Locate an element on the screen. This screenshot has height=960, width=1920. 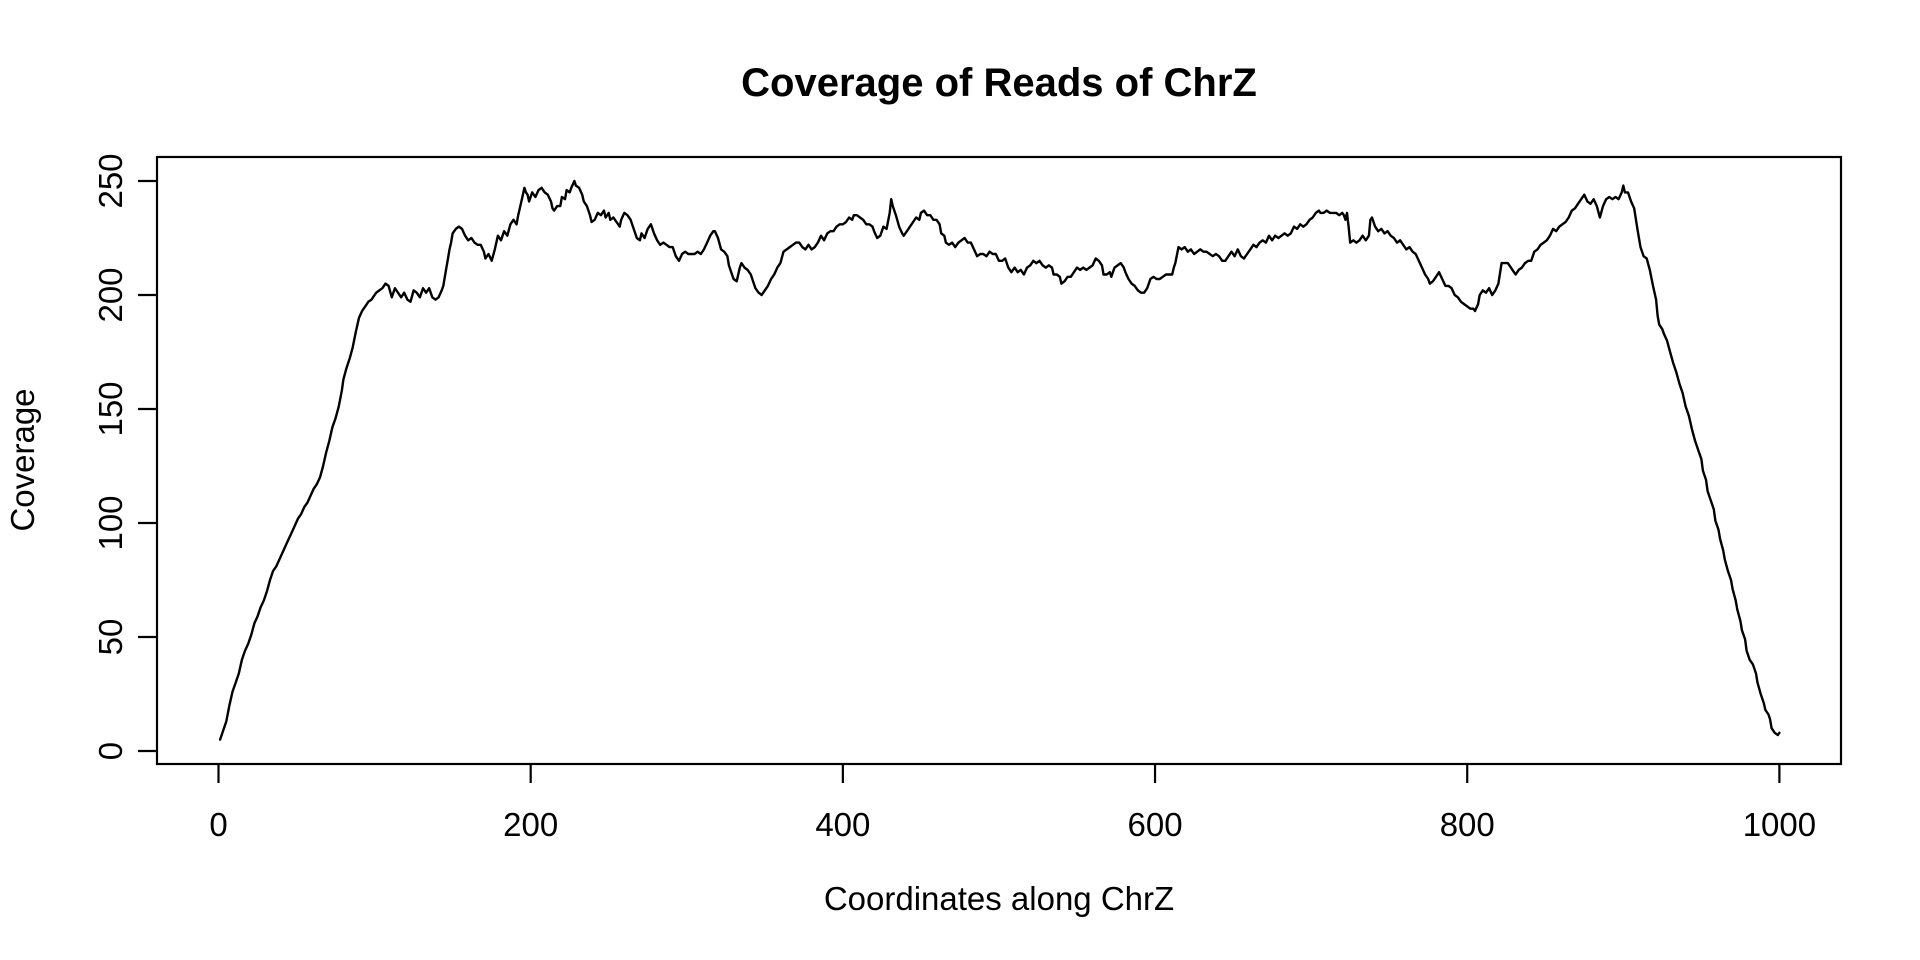
x-tick-label: 600 is located at coordinates (1155, 824).